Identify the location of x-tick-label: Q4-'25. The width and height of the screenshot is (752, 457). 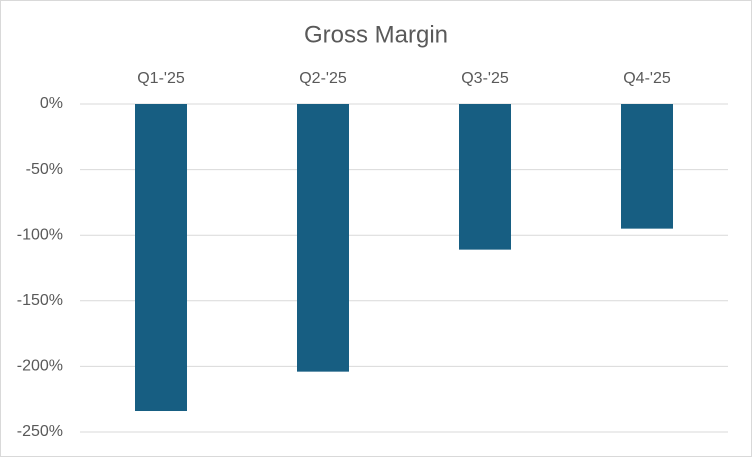
(647, 78).